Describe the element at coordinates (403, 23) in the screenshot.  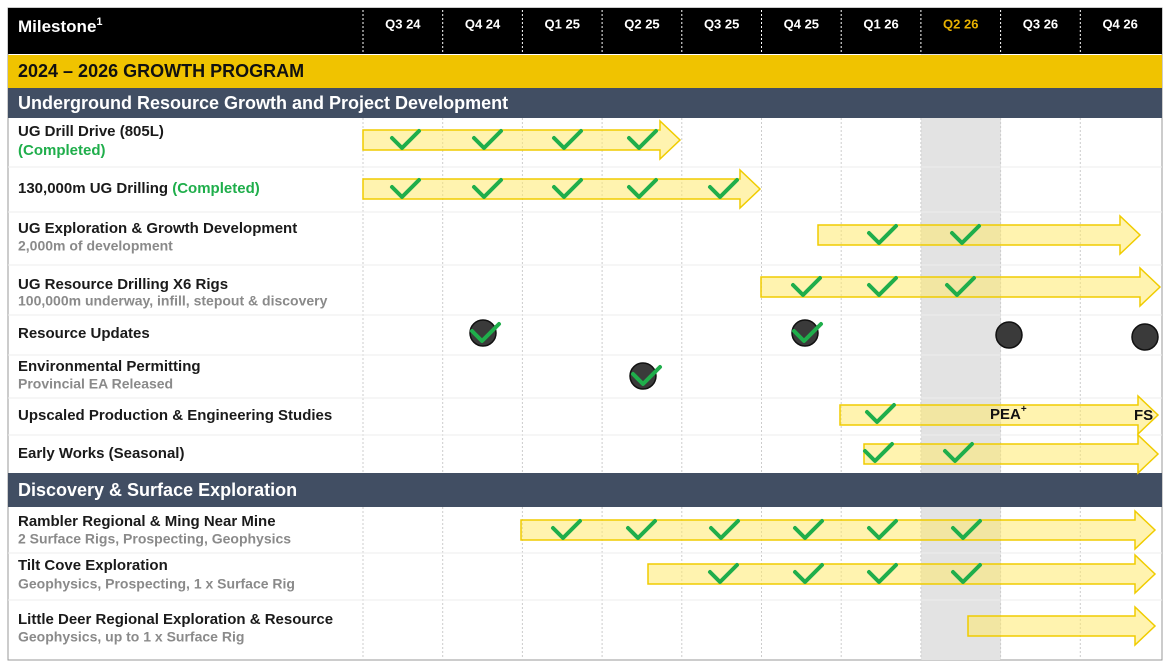
I see `quarter-label: Q3 24` at that location.